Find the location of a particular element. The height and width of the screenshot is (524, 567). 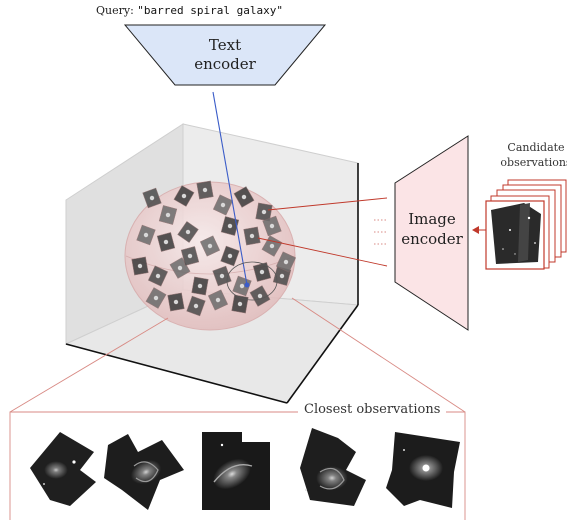

image-encoder-box is located at coordinates (431, 233).